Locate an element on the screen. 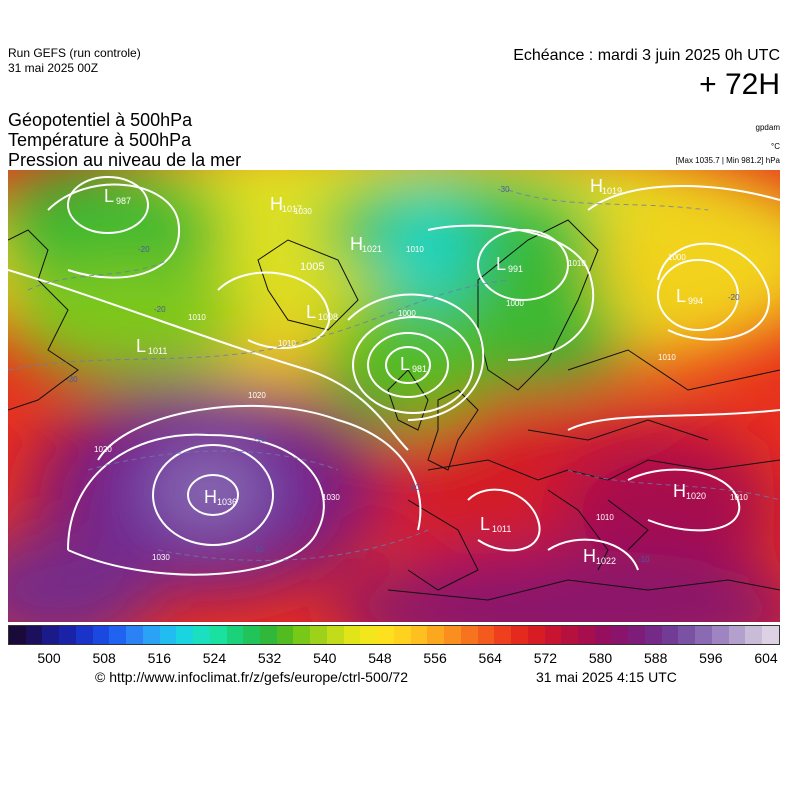 This screenshot has height=789, width=788. svg-text: 1019 is located at coordinates (612, 191).